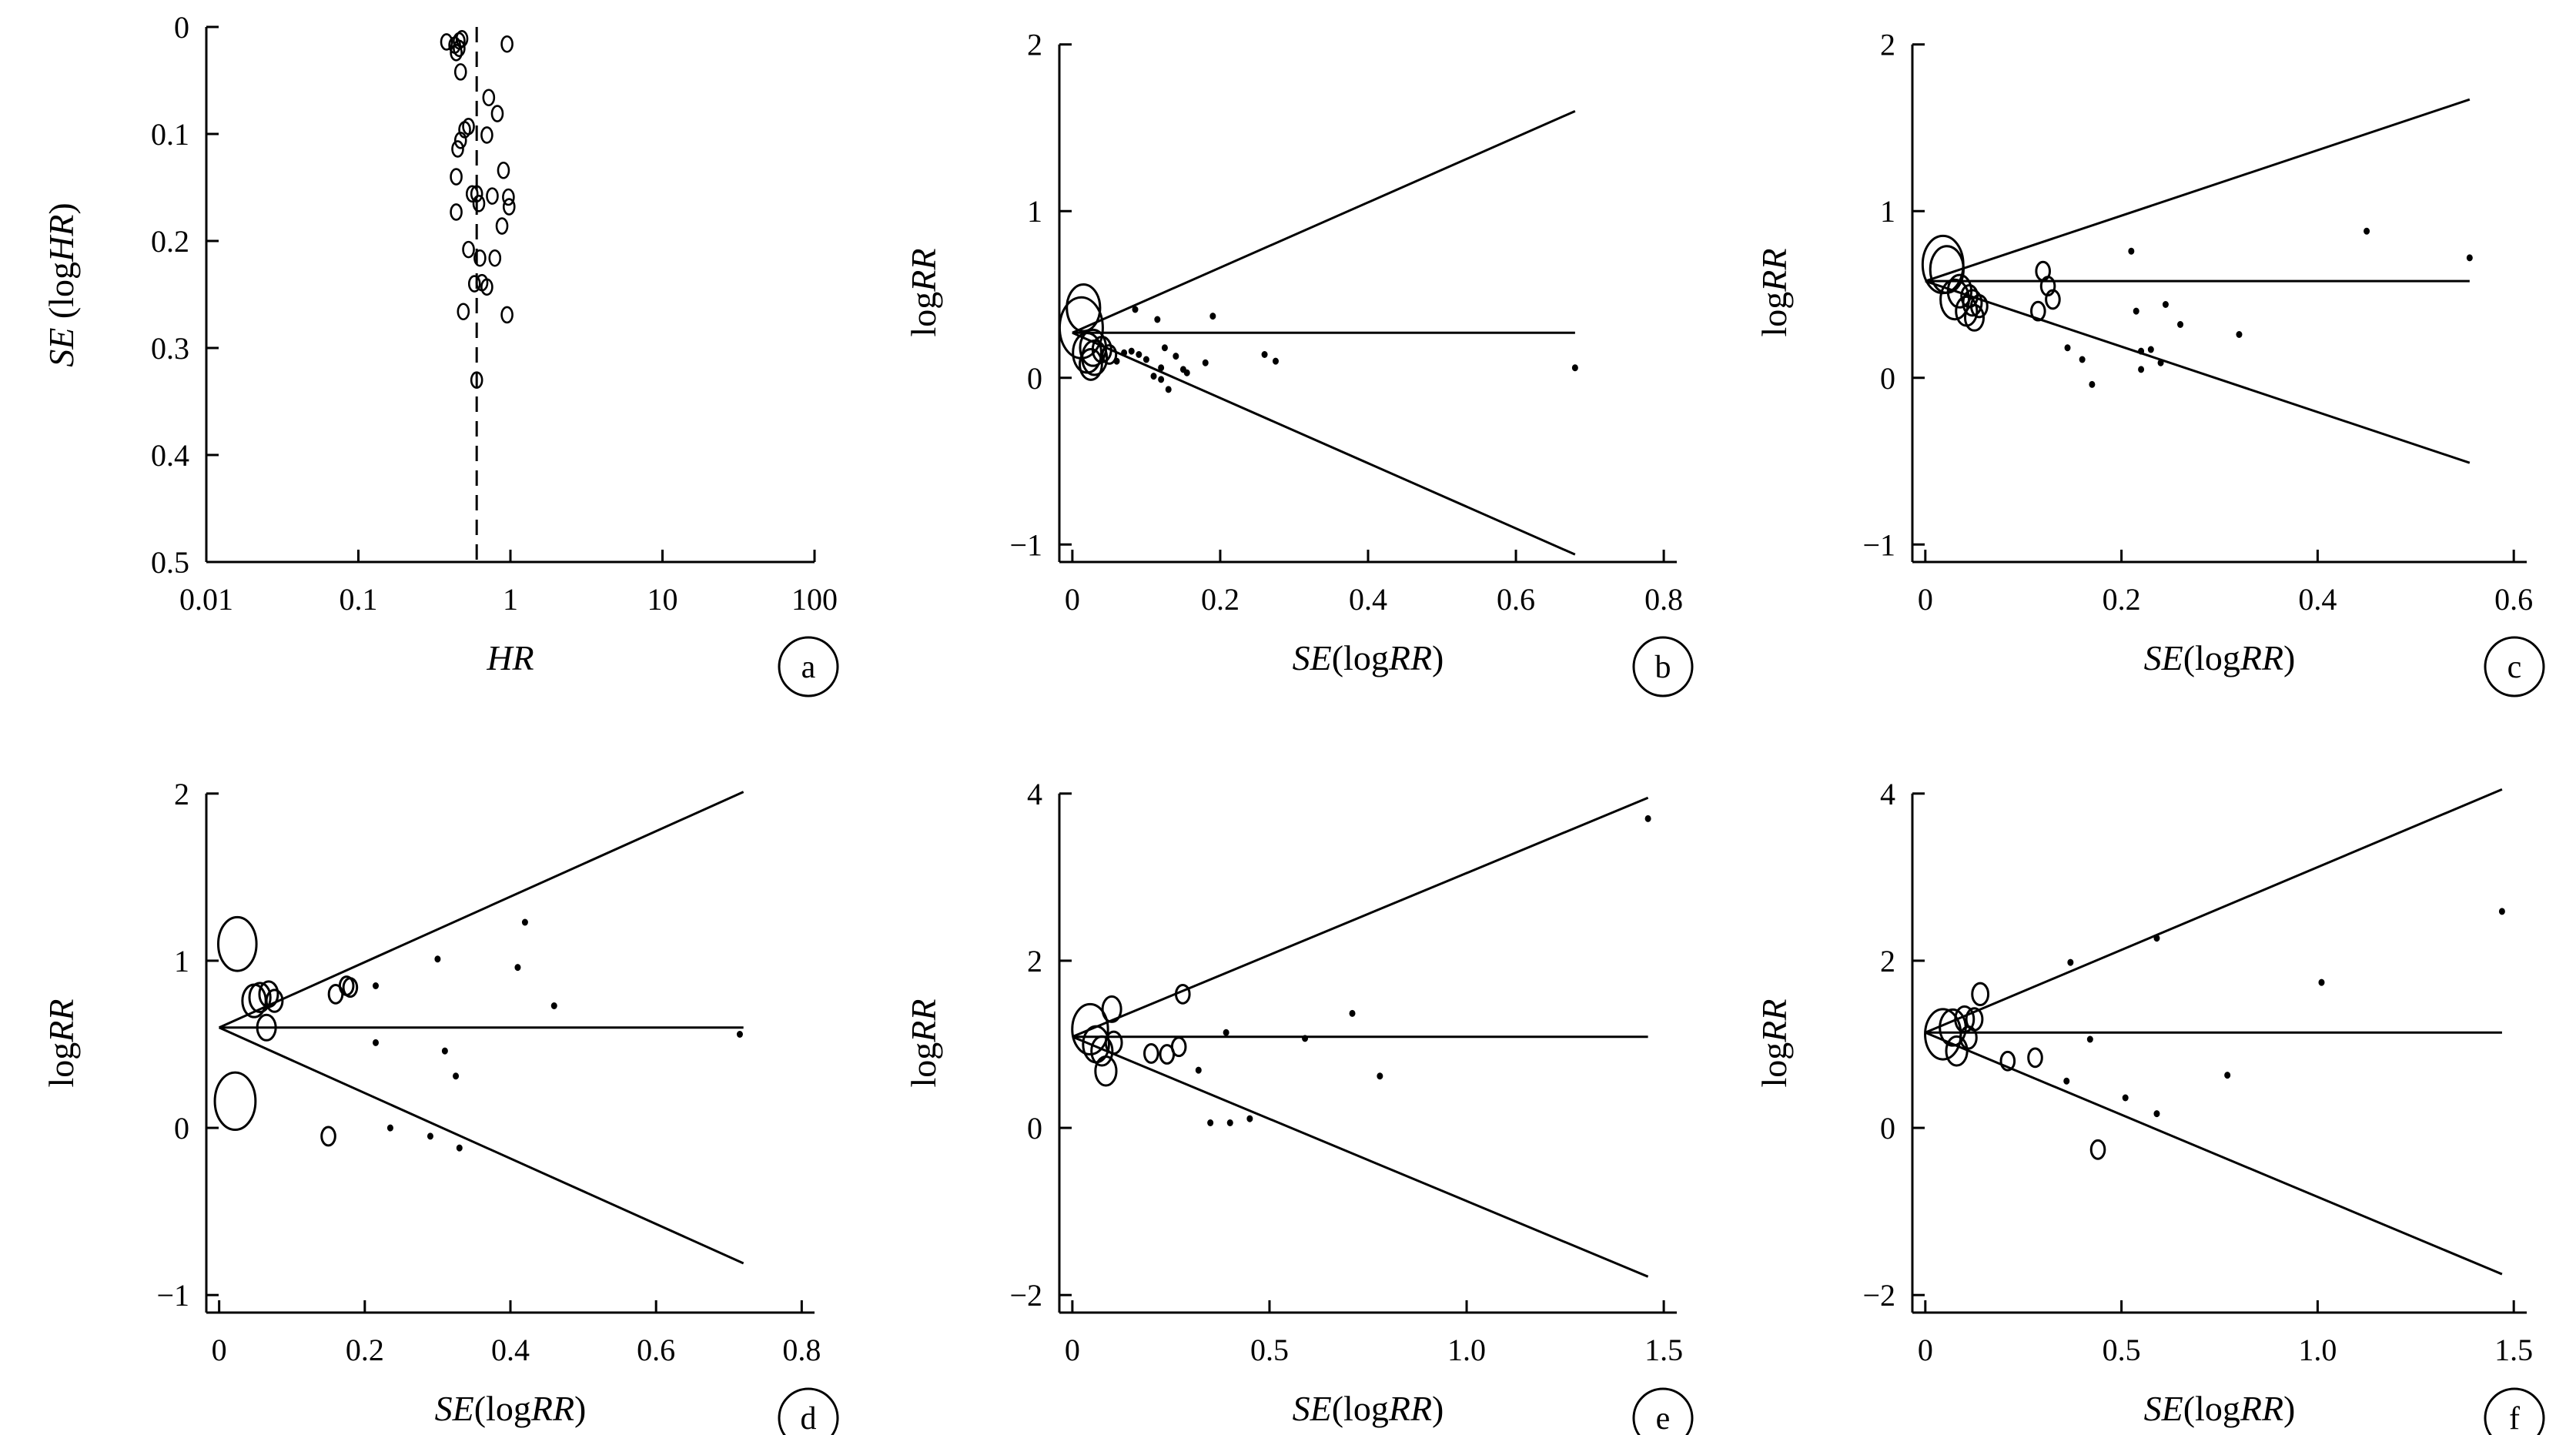 The width and height of the screenshot is (2576, 1435). What do you see at coordinates (170, 134) in the screenshot?
I see `y-tick-label: 0.1` at bounding box center [170, 134].